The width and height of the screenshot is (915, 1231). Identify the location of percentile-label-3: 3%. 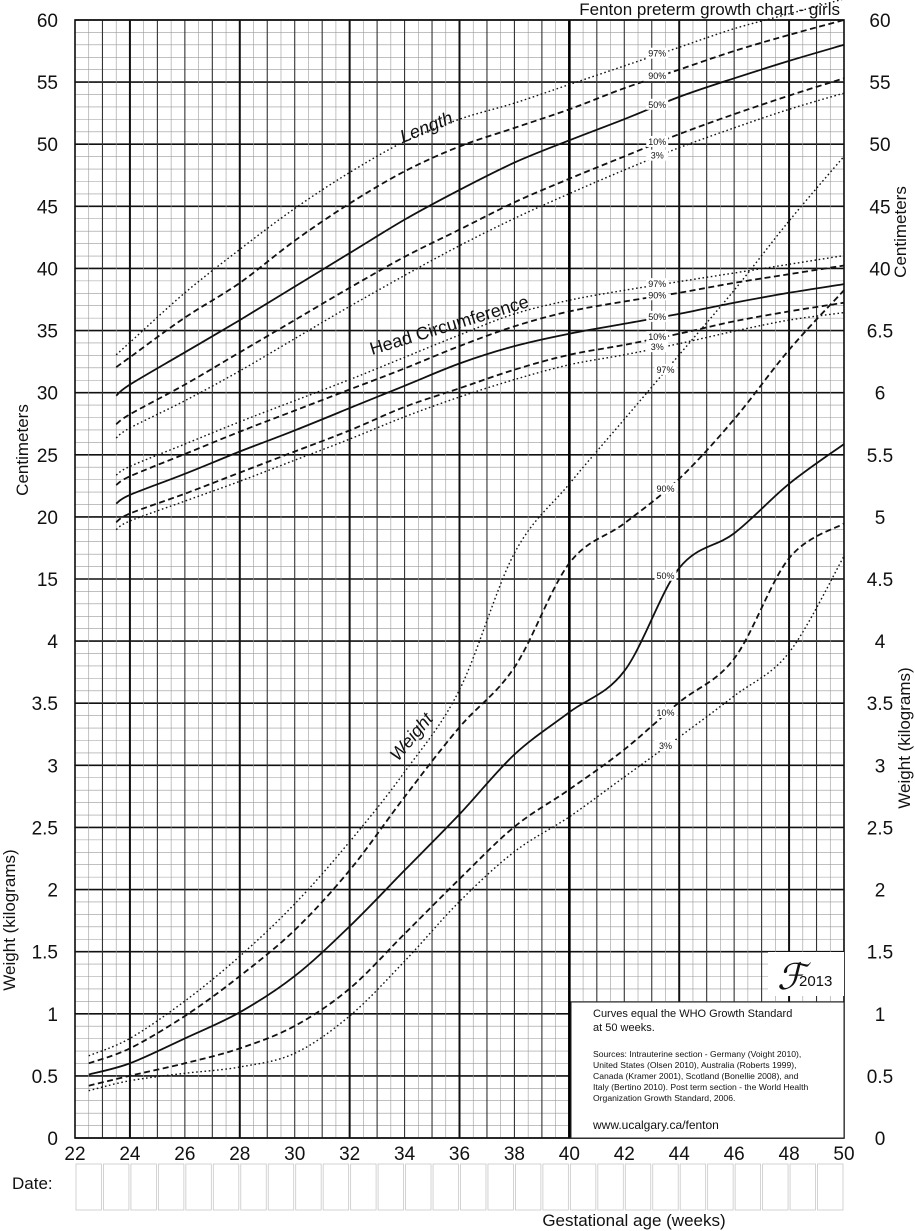
(657, 156).